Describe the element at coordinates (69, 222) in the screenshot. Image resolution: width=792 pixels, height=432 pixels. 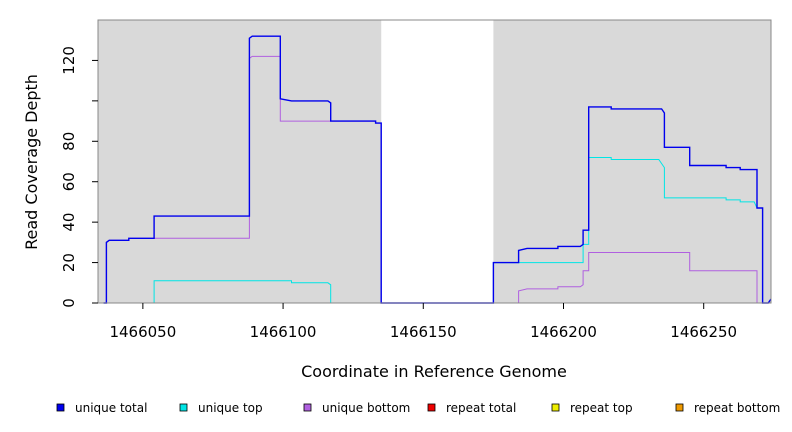
I see `y-tick-label: 40` at that location.